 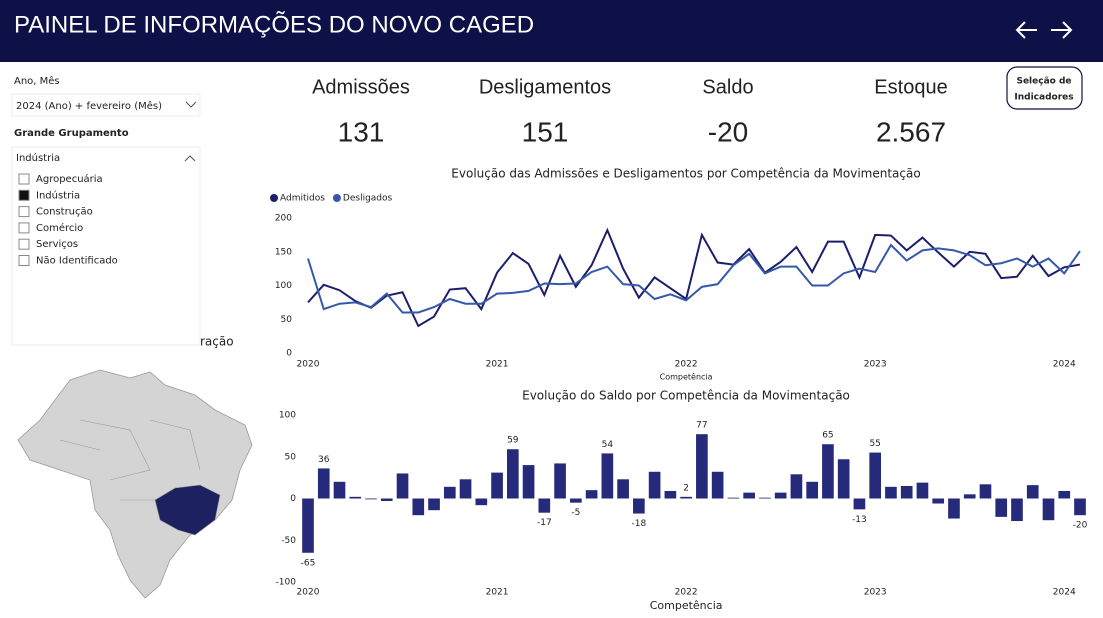 What do you see at coordinates (361, 87) in the screenshot?
I see `kpi-label: Admissões` at bounding box center [361, 87].